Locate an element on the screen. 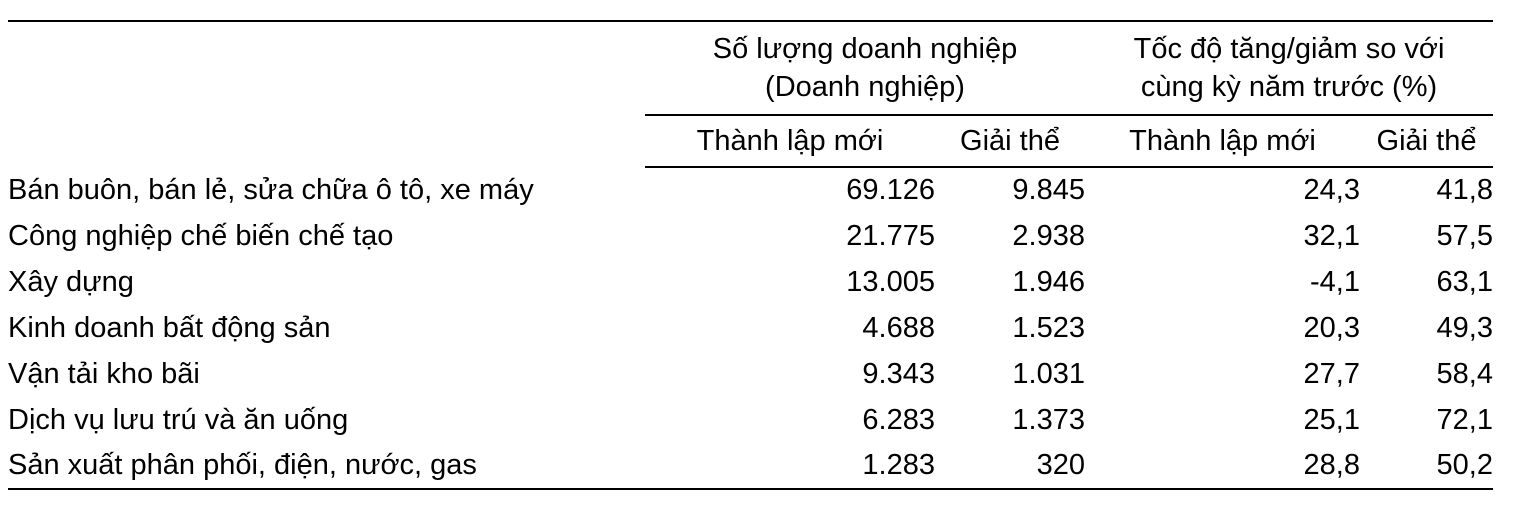  new-growth-cell: 20,3 is located at coordinates (1331, 327).